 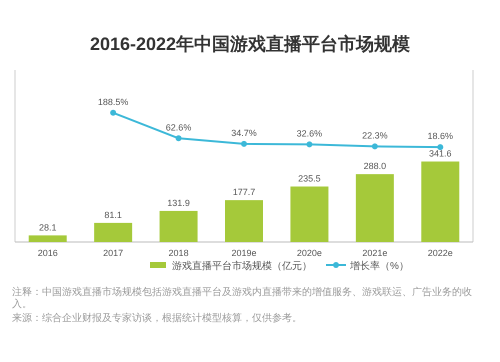 I want to click on data-label: 81.1, so click(x=113, y=215).